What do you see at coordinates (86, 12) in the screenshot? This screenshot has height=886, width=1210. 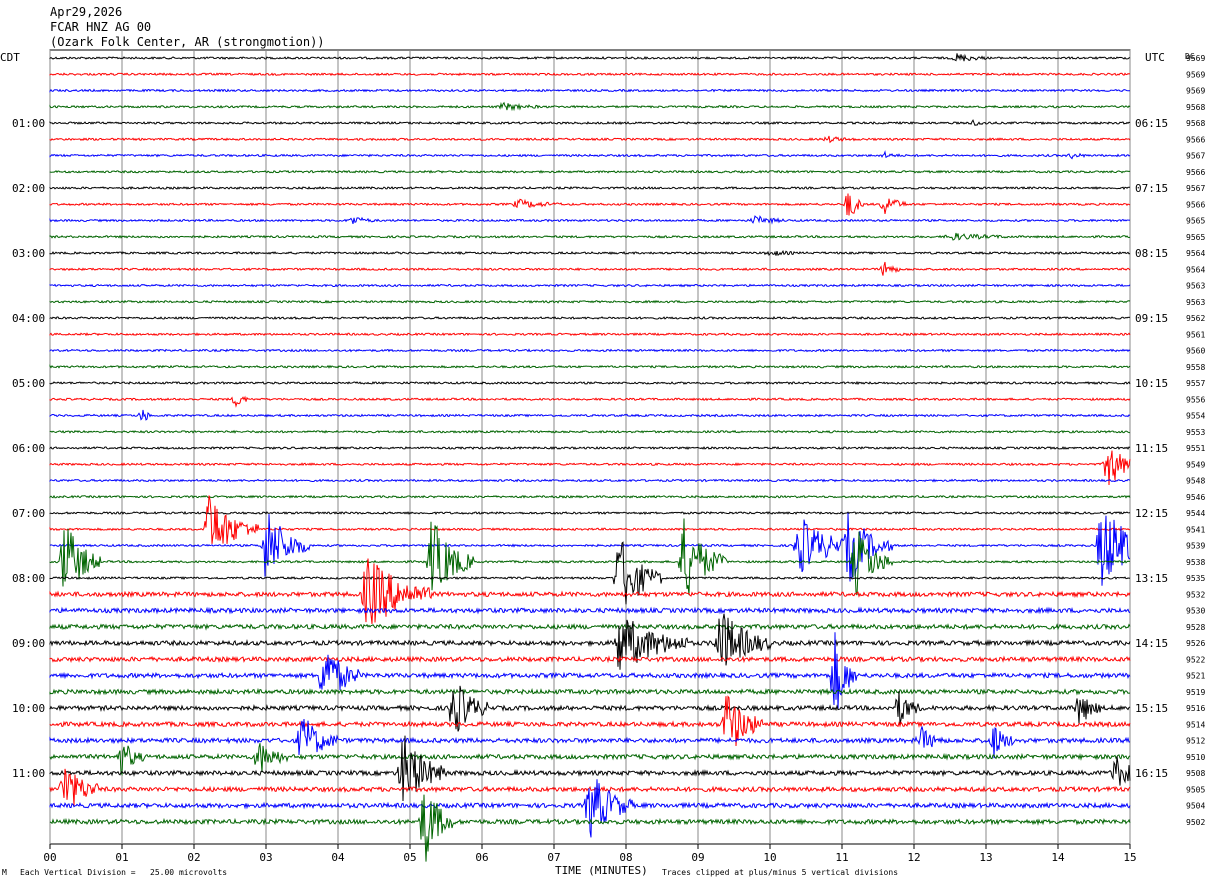 I see `chart-date: Apr29,2026` at bounding box center [86, 12].